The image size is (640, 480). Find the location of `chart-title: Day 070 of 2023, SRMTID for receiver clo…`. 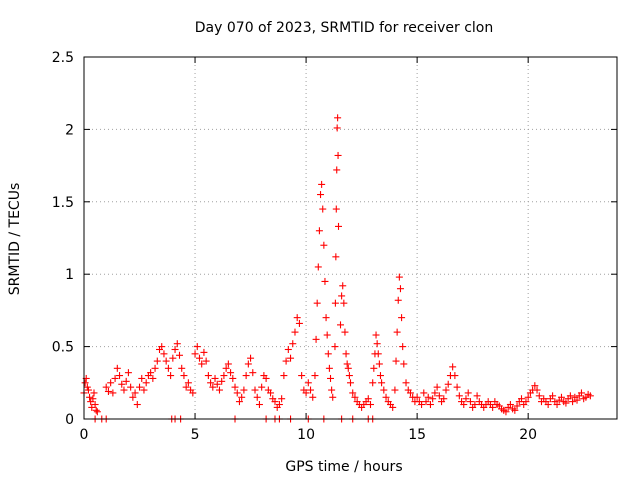

chart-title: Day 070 of 2023, SRMTID for receiver clo… is located at coordinates (344, 28).